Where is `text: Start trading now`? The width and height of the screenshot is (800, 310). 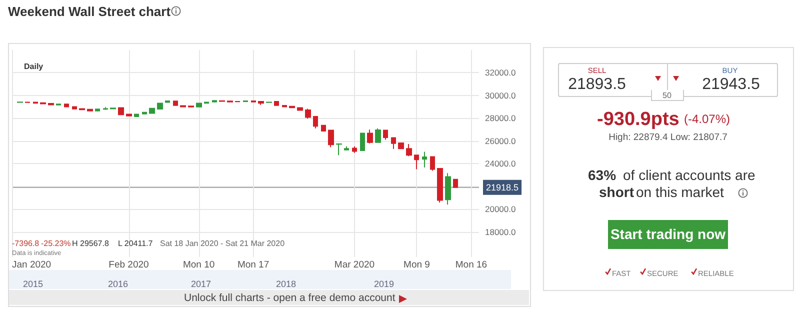
text: Start trading now is located at coordinates (668, 234).